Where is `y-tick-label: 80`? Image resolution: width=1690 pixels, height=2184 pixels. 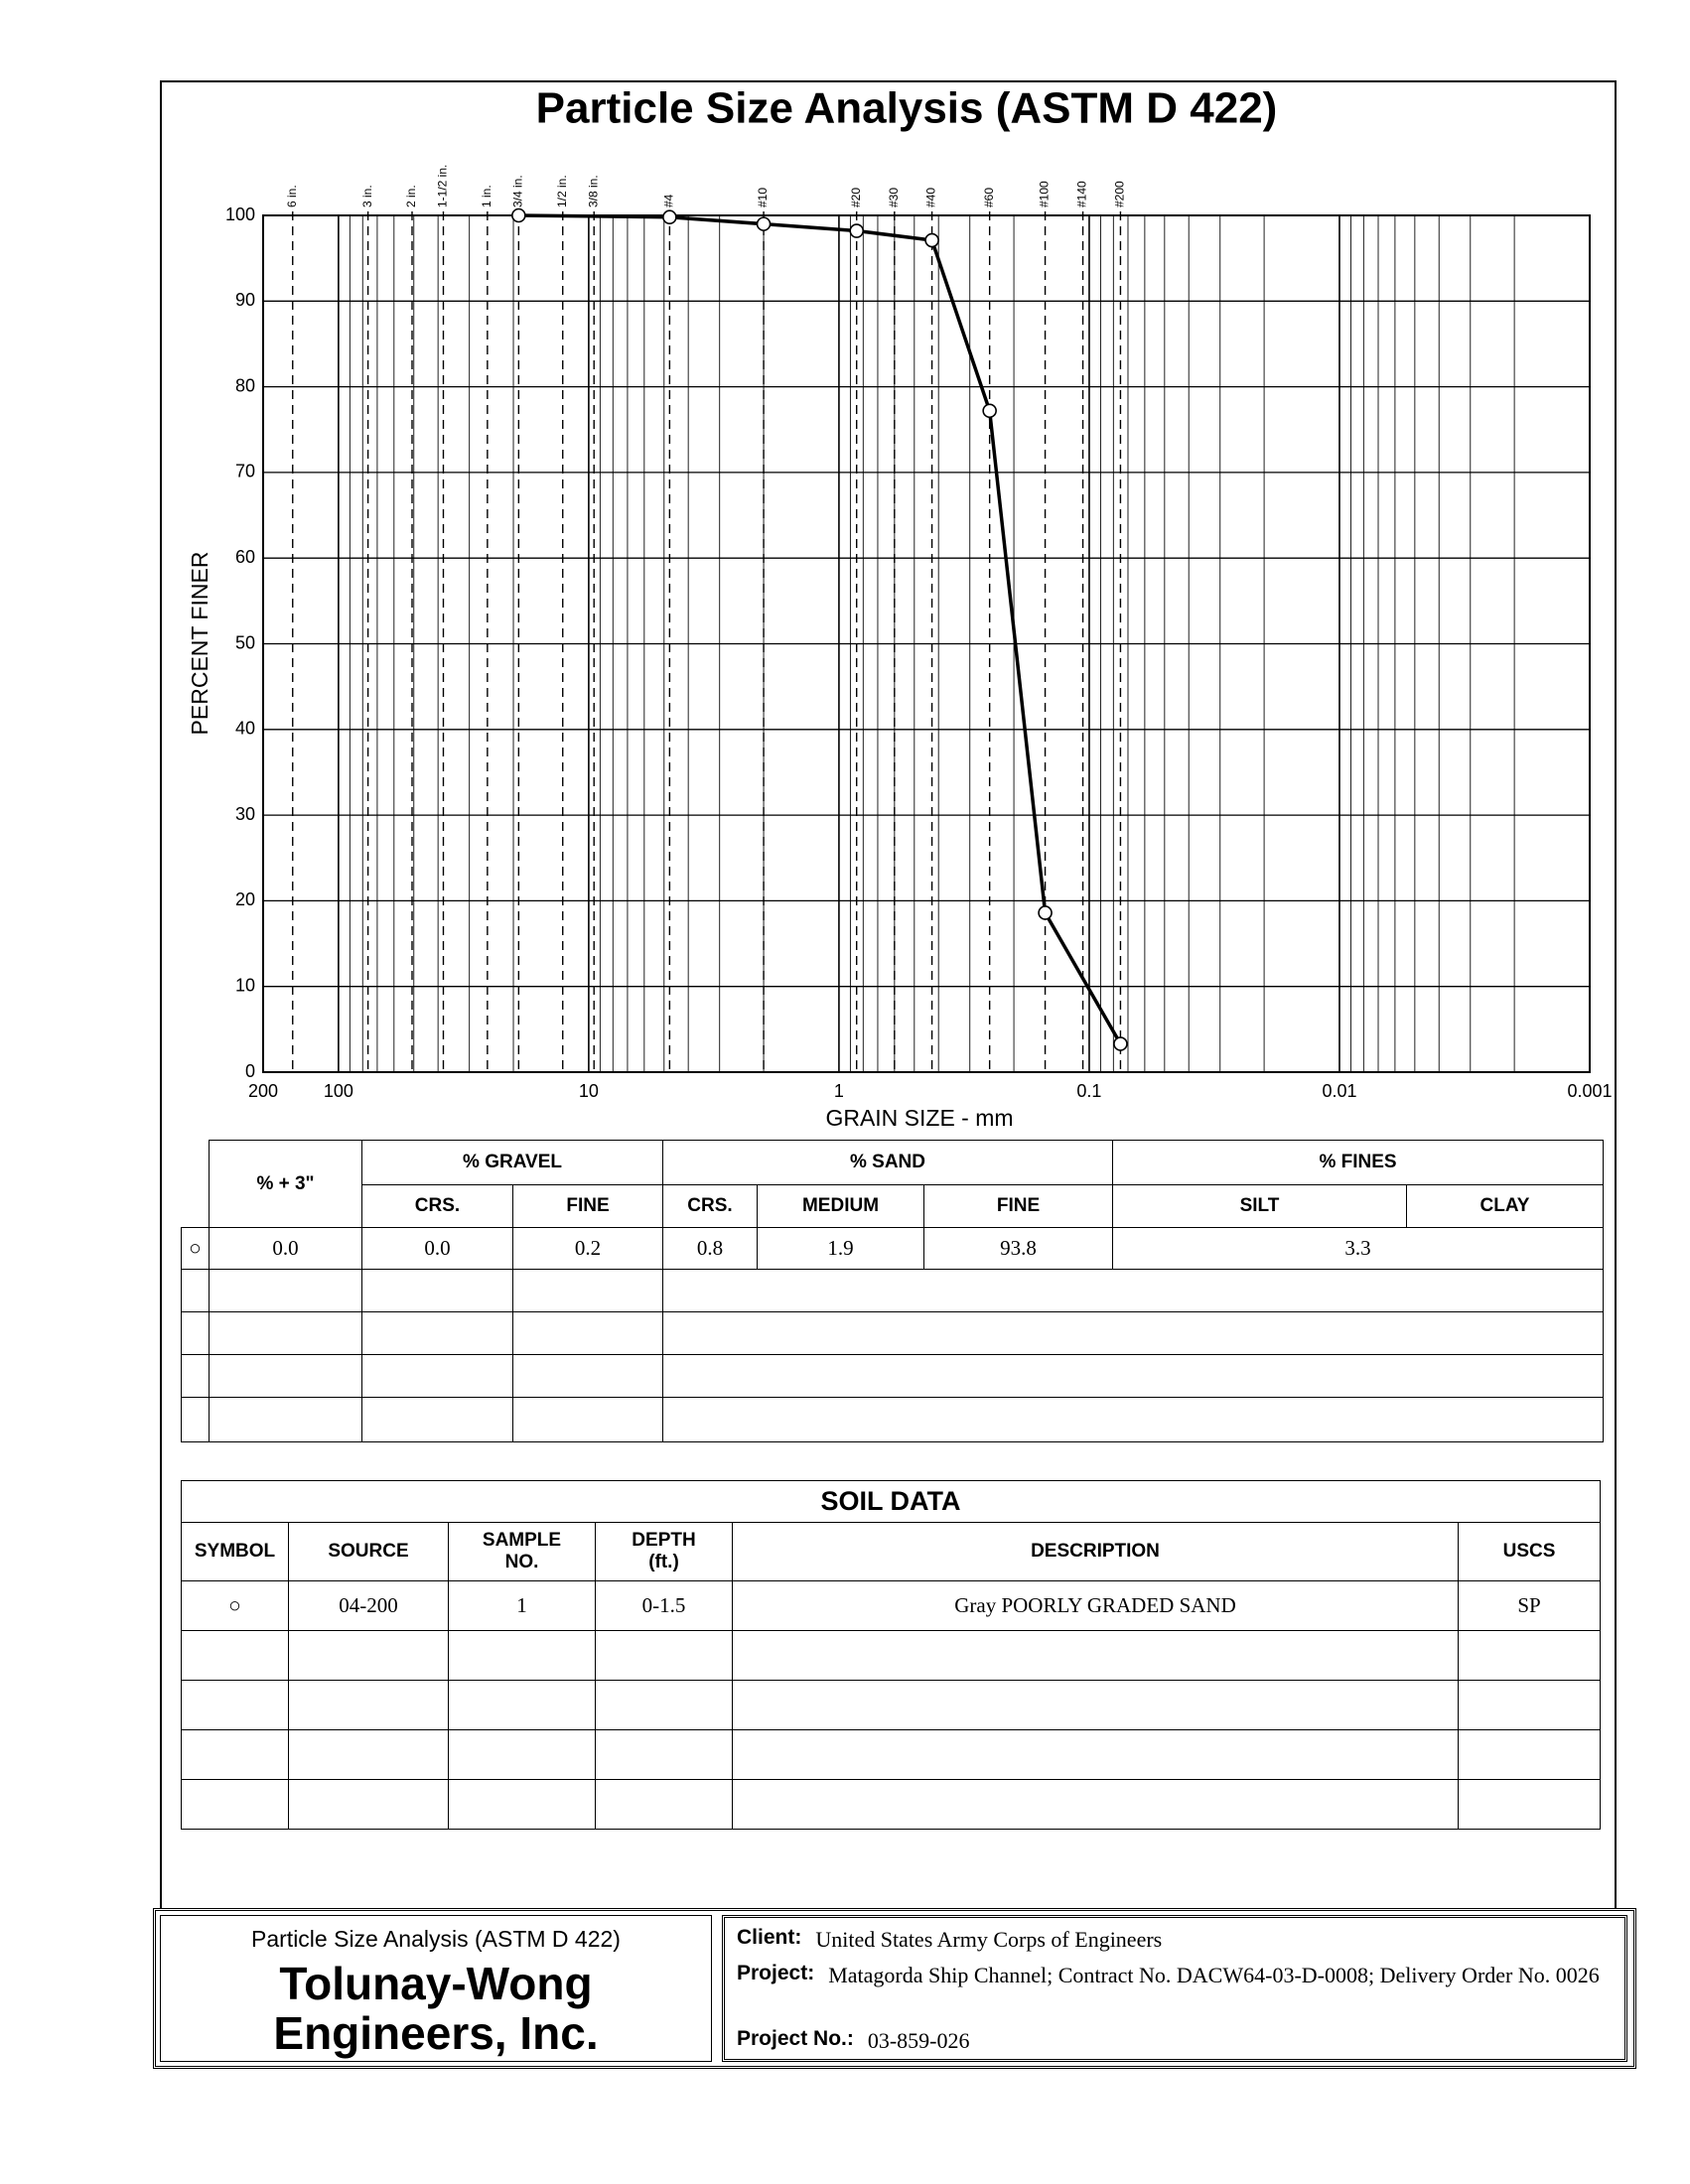 y-tick-label: 80 is located at coordinates (245, 385).